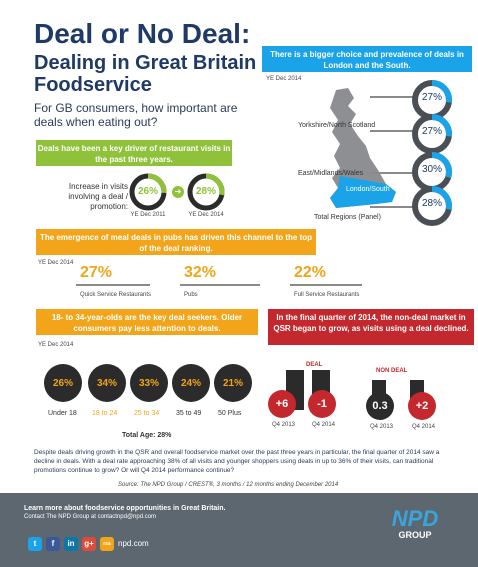  Describe the element at coordinates (368, 189) in the screenshot. I see `region-label-london: London/South` at that location.